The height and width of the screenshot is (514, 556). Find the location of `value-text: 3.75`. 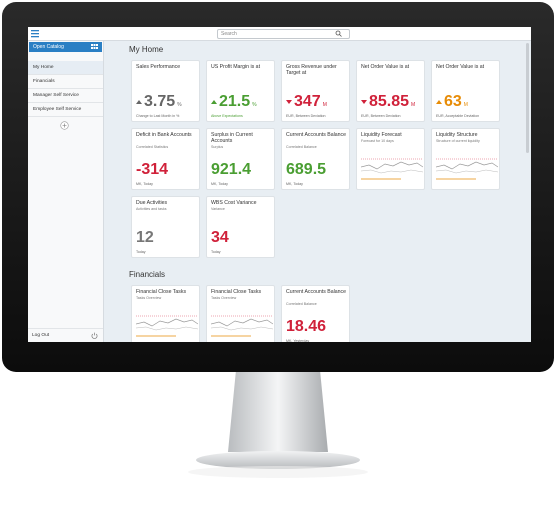

value-text: 3.75 is located at coordinates (160, 101).